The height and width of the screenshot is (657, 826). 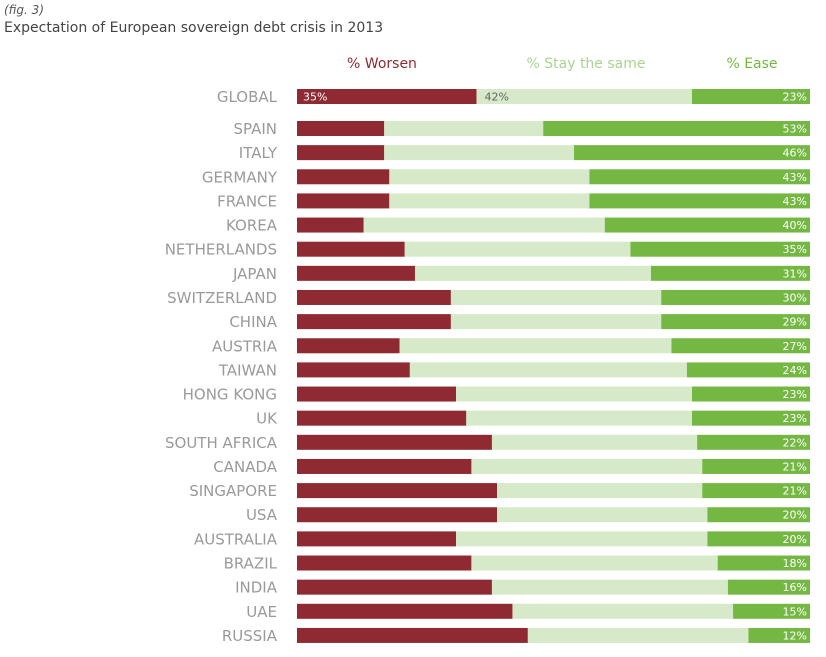 I want to click on data-label-ease: 31%, so click(x=795, y=273).